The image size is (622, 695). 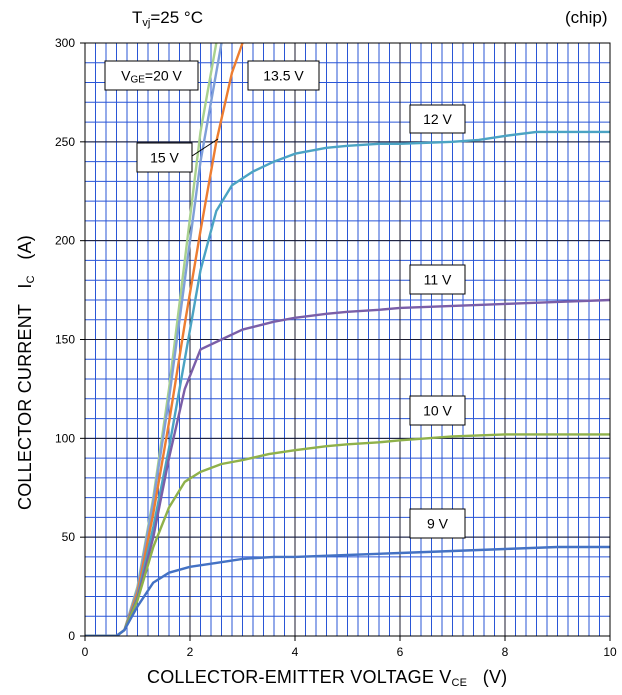 I want to click on x-tick-label: 0, so click(x=85, y=652).